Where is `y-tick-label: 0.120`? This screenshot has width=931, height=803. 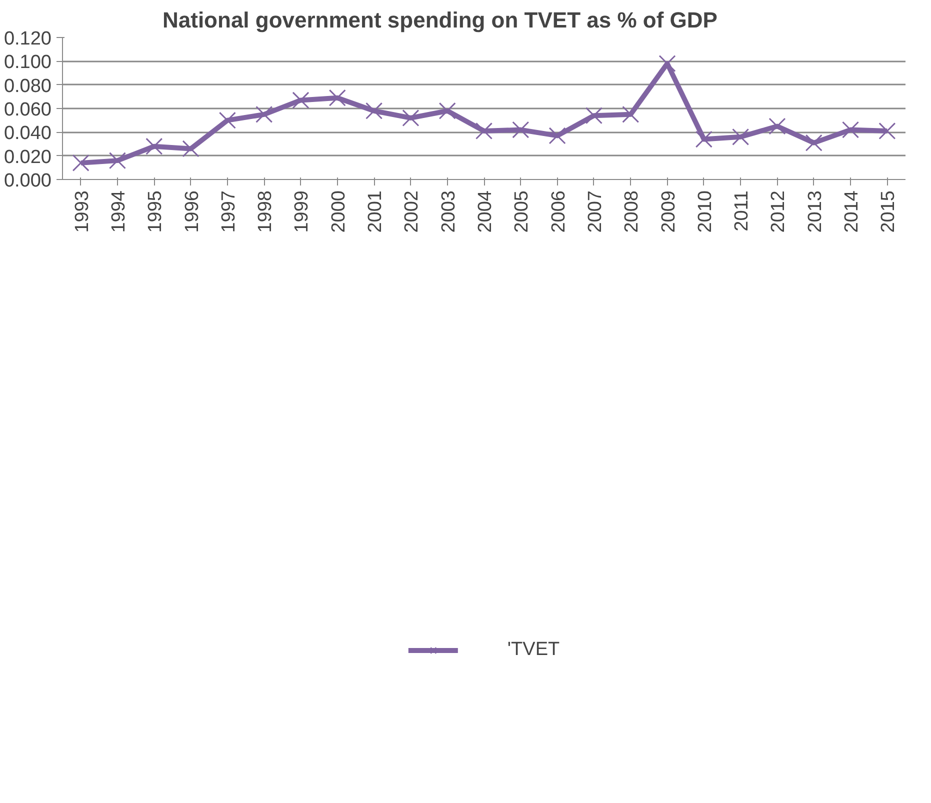 y-tick-label: 0.120 is located at coordinates (28, 39).